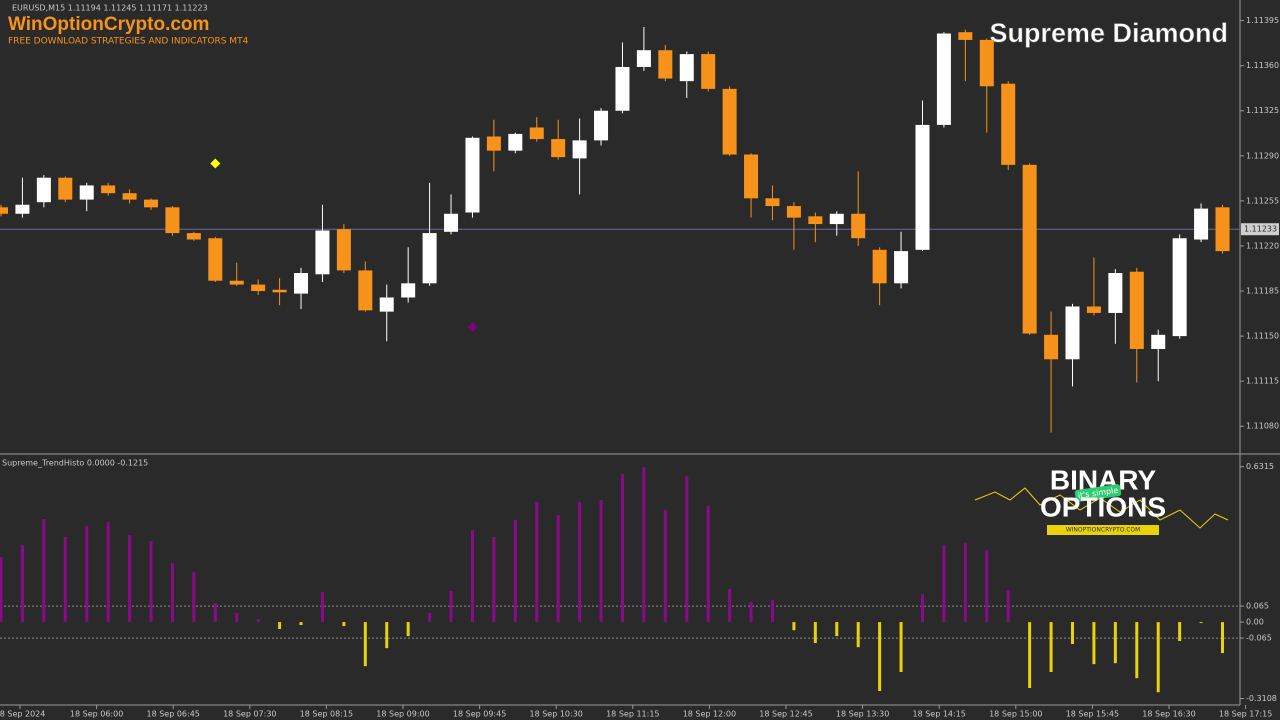 The image size is (1280, 720). Describe the element at coordinates (555, 714) in the screenshot. I see `x-tick-label: 18 Sep 10:30` at that location.